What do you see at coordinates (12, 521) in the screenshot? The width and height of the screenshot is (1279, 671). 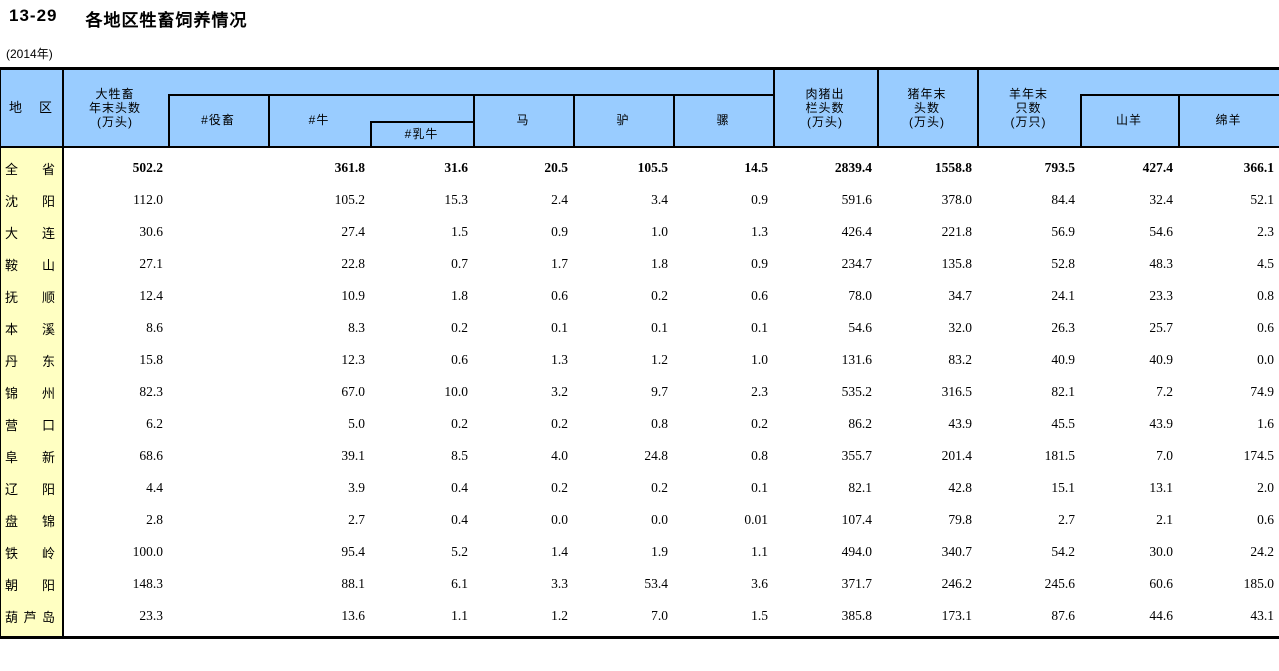 I see `region-label-char: 盘` at bounding box center [12, 521].